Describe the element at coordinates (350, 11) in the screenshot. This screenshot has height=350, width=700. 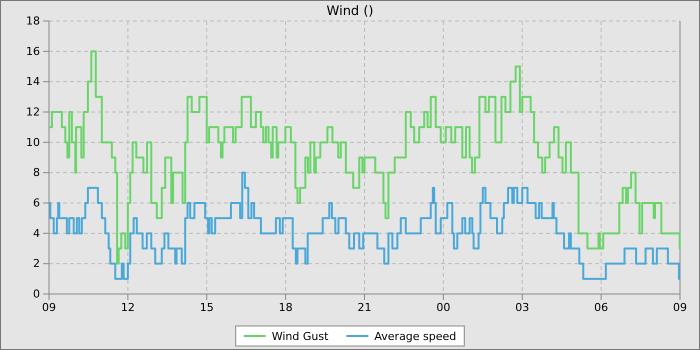
I see `chart-title: Wind ()` at that location.